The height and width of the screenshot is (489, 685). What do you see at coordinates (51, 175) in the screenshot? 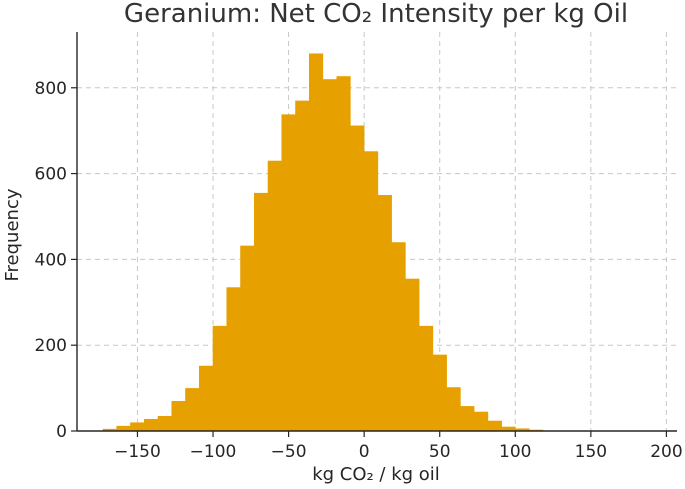
I see `y-tick-label: 600` at bounding box center [51, 175].